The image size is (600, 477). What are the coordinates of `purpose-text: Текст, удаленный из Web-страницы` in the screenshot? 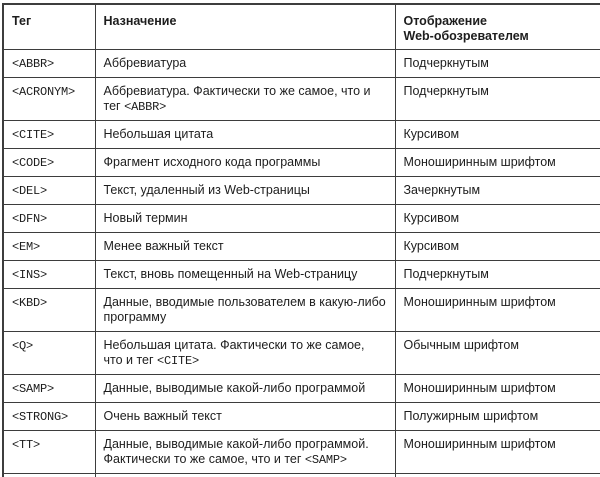 It's located at (206, 190).